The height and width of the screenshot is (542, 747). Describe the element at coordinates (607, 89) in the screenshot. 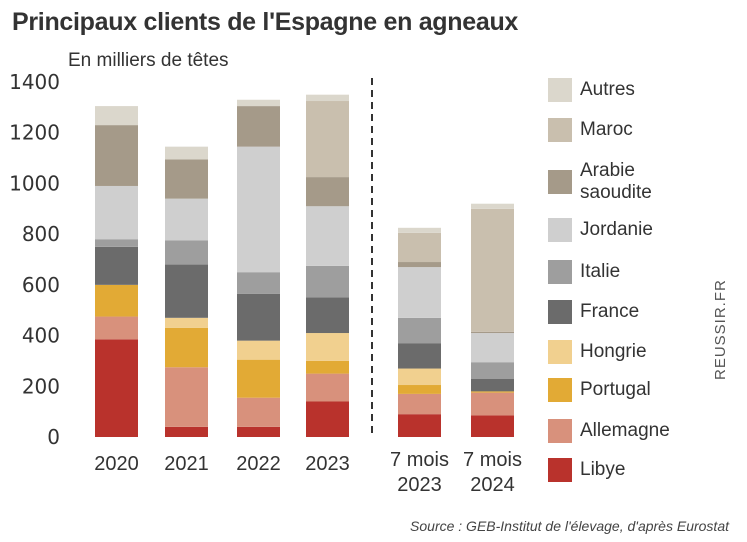

I see `legend-label: Autres` at that location.